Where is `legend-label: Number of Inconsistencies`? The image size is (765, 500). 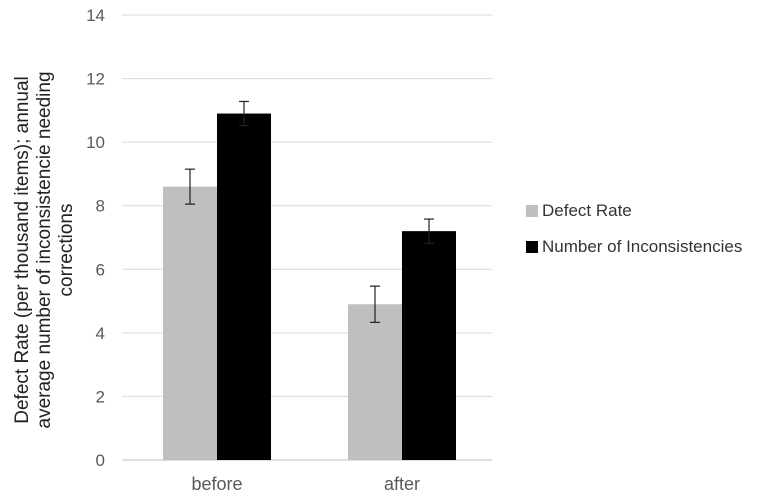
legend-label: Number of Inconsistencies is located at coordinates (642, 246).